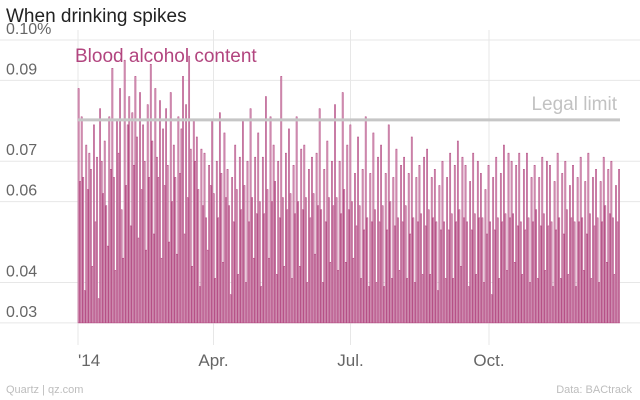 Image resolution: width=640 pixels, height=400 pixels. I want to click on y-tick-label: 0.07, so click(21, 150).